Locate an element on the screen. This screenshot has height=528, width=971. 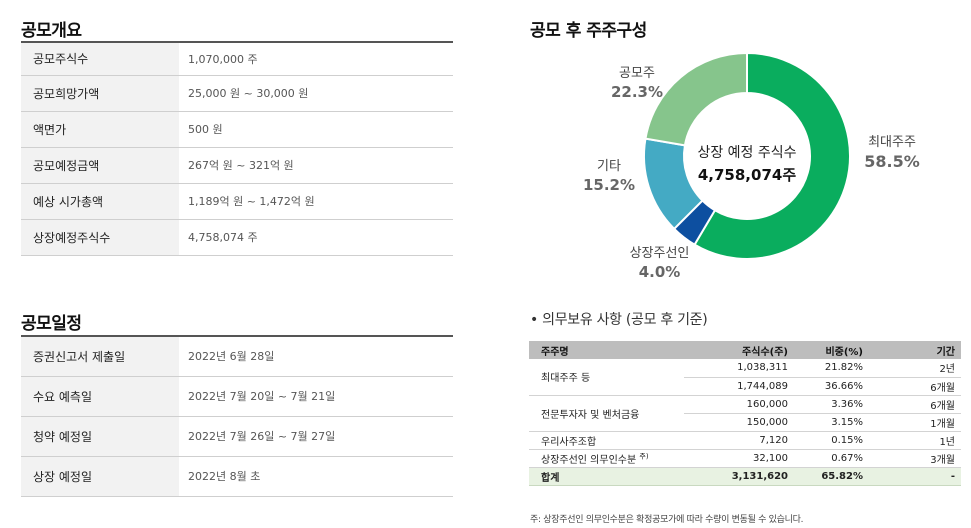
center-value: 4,758,074주 is located at coordinates (747, 175).